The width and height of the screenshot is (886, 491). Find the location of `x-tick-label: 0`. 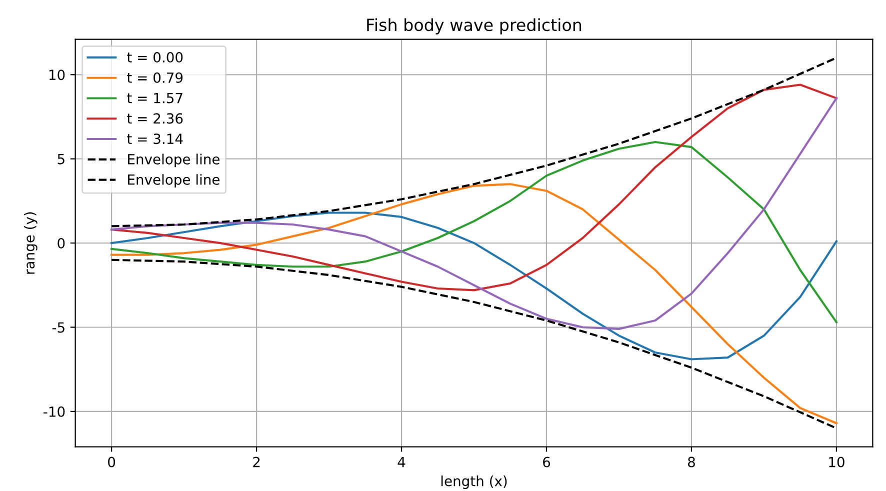

x-tick-label: 0 is located at coordinates (112, 462).